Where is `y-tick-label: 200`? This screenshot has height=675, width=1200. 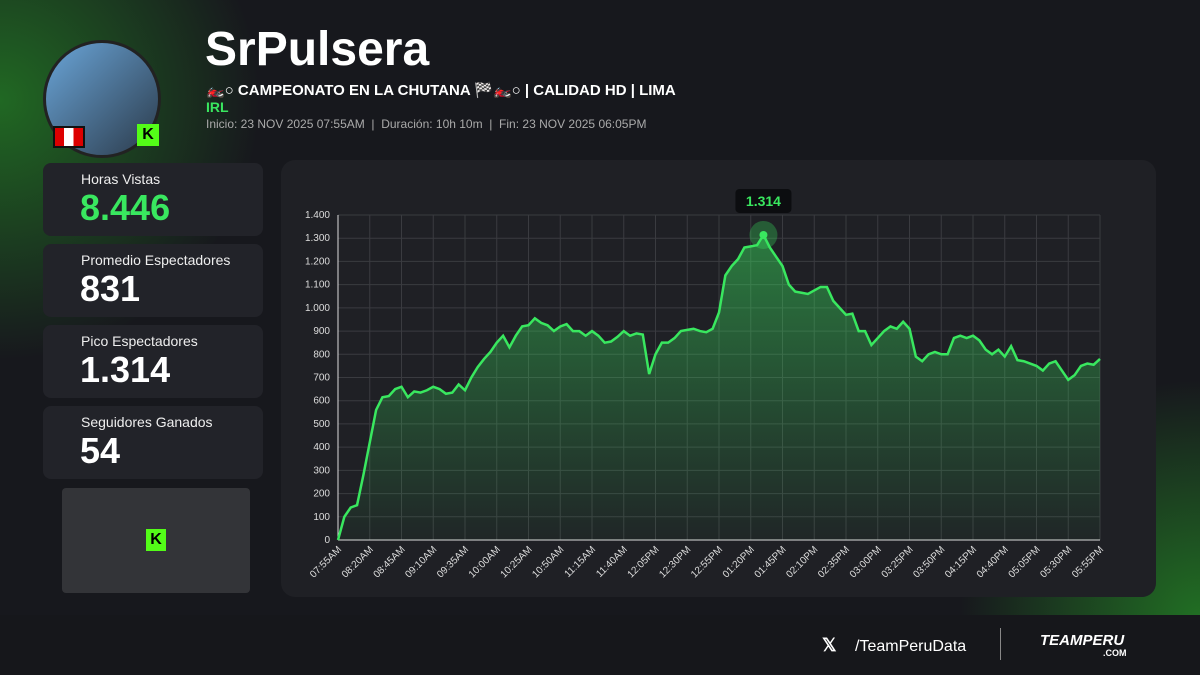 y-tick-label: 200 is located at coordinates (321, 494).